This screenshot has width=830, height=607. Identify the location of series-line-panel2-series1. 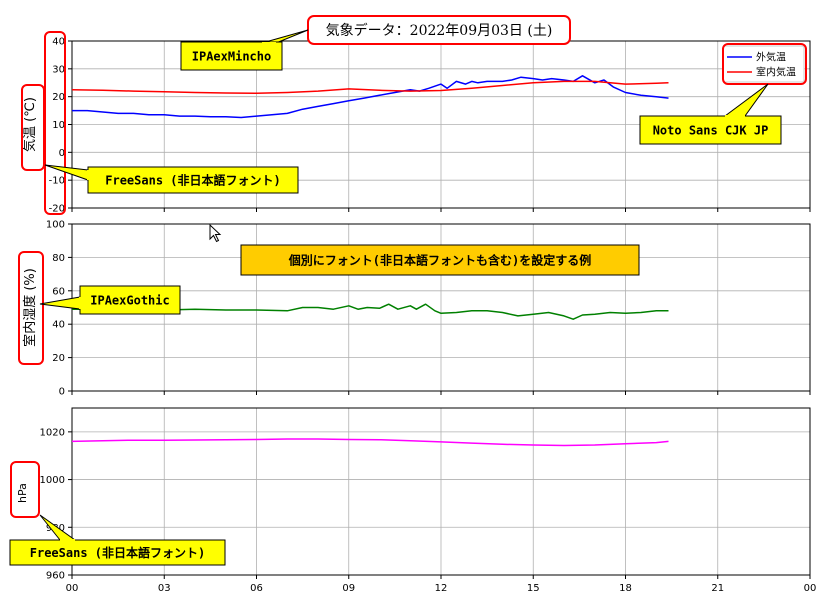
(370, 311).